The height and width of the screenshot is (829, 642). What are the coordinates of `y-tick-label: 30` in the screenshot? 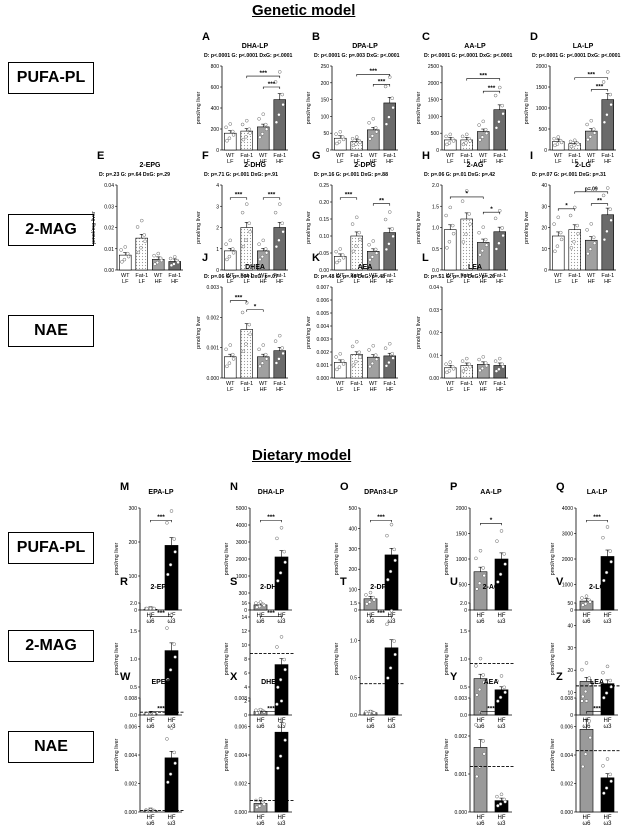 It's located at (570, 649).